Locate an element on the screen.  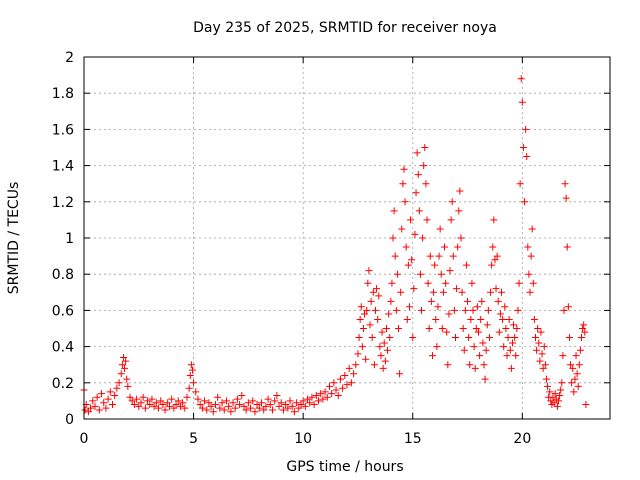
y-tick-label: 0 is located at coordinates (69, 420).